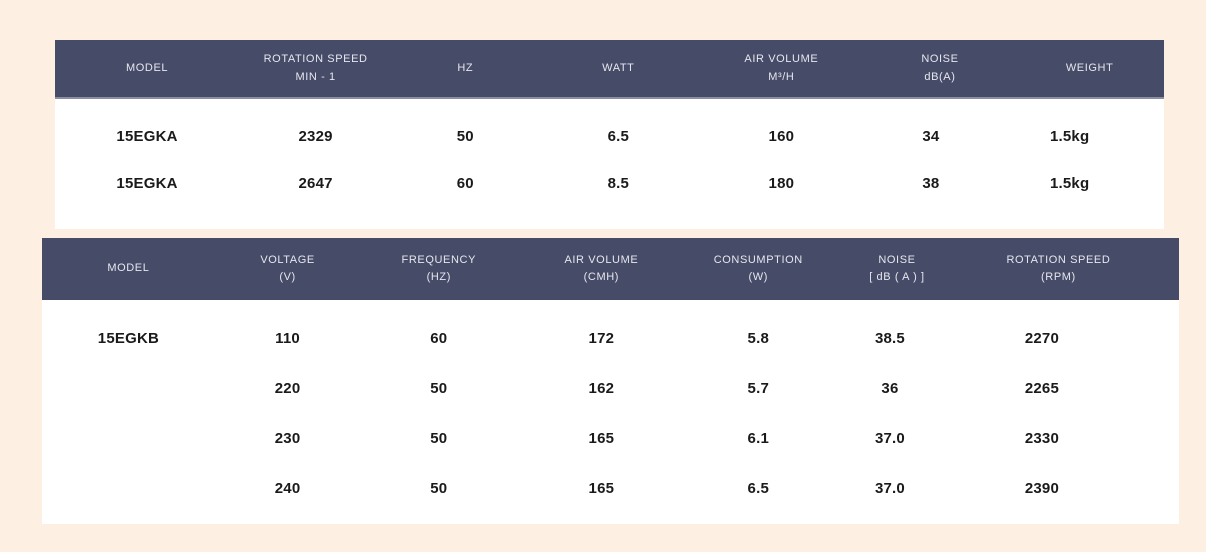 The image size is (1206, 552). I want to click on table-row: 15EGKB 110 60 172 5.8 38.5 2270, so click(610, 338).